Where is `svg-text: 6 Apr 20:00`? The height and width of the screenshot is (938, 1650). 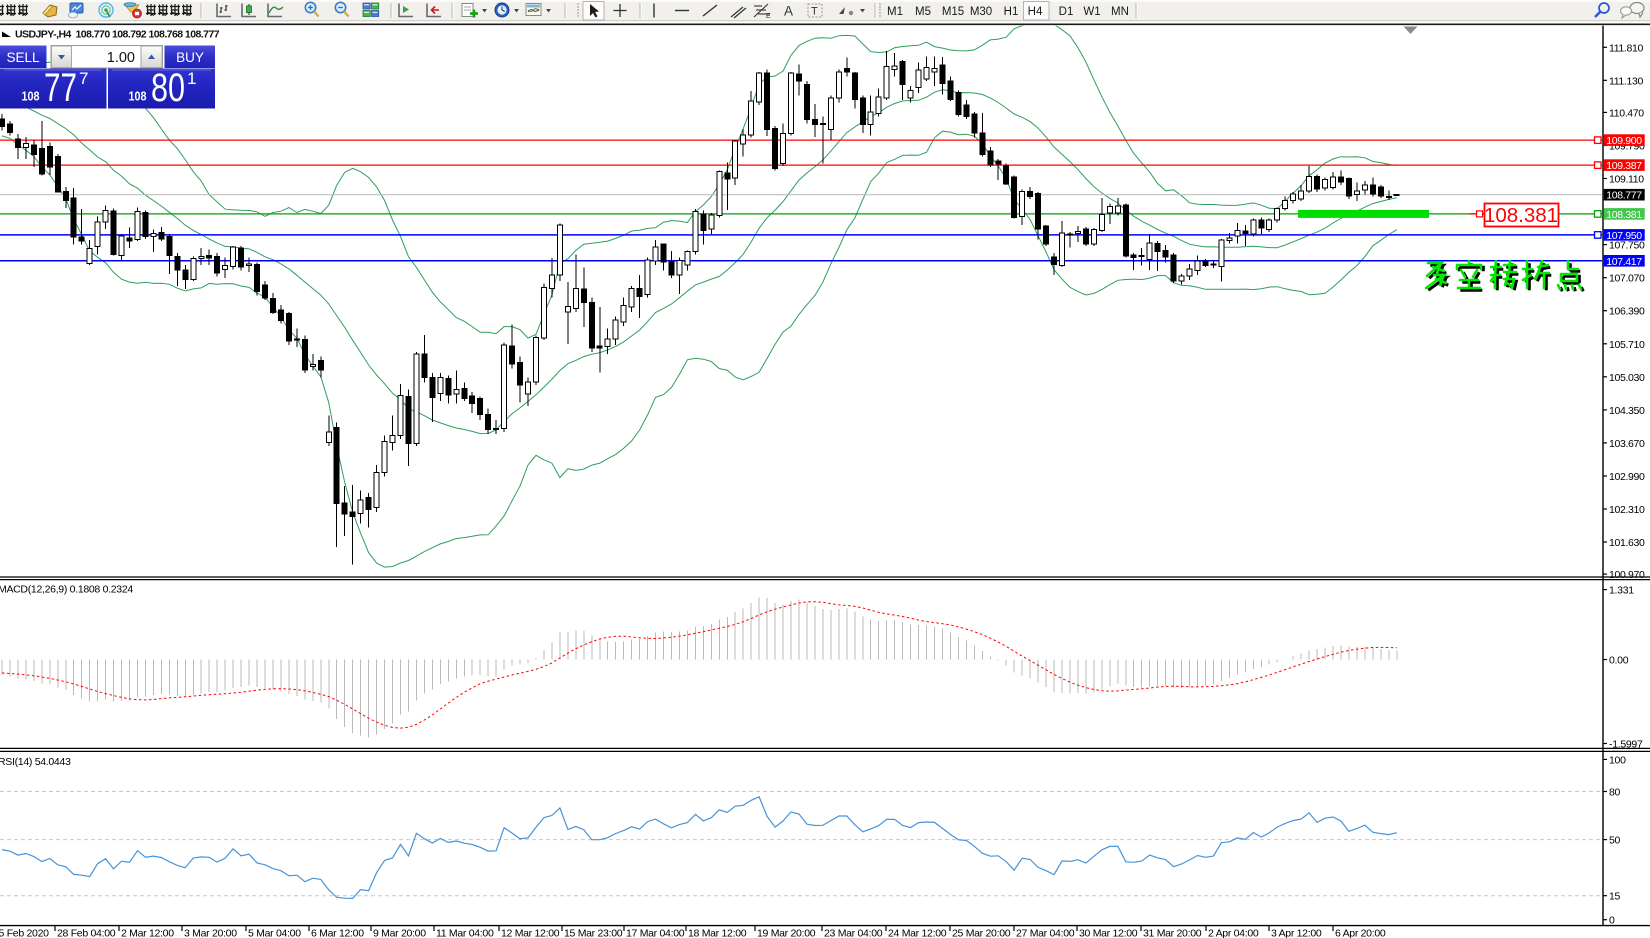
svg-text: 6 Apr 20:00 is located at coordinates (1360, 933).